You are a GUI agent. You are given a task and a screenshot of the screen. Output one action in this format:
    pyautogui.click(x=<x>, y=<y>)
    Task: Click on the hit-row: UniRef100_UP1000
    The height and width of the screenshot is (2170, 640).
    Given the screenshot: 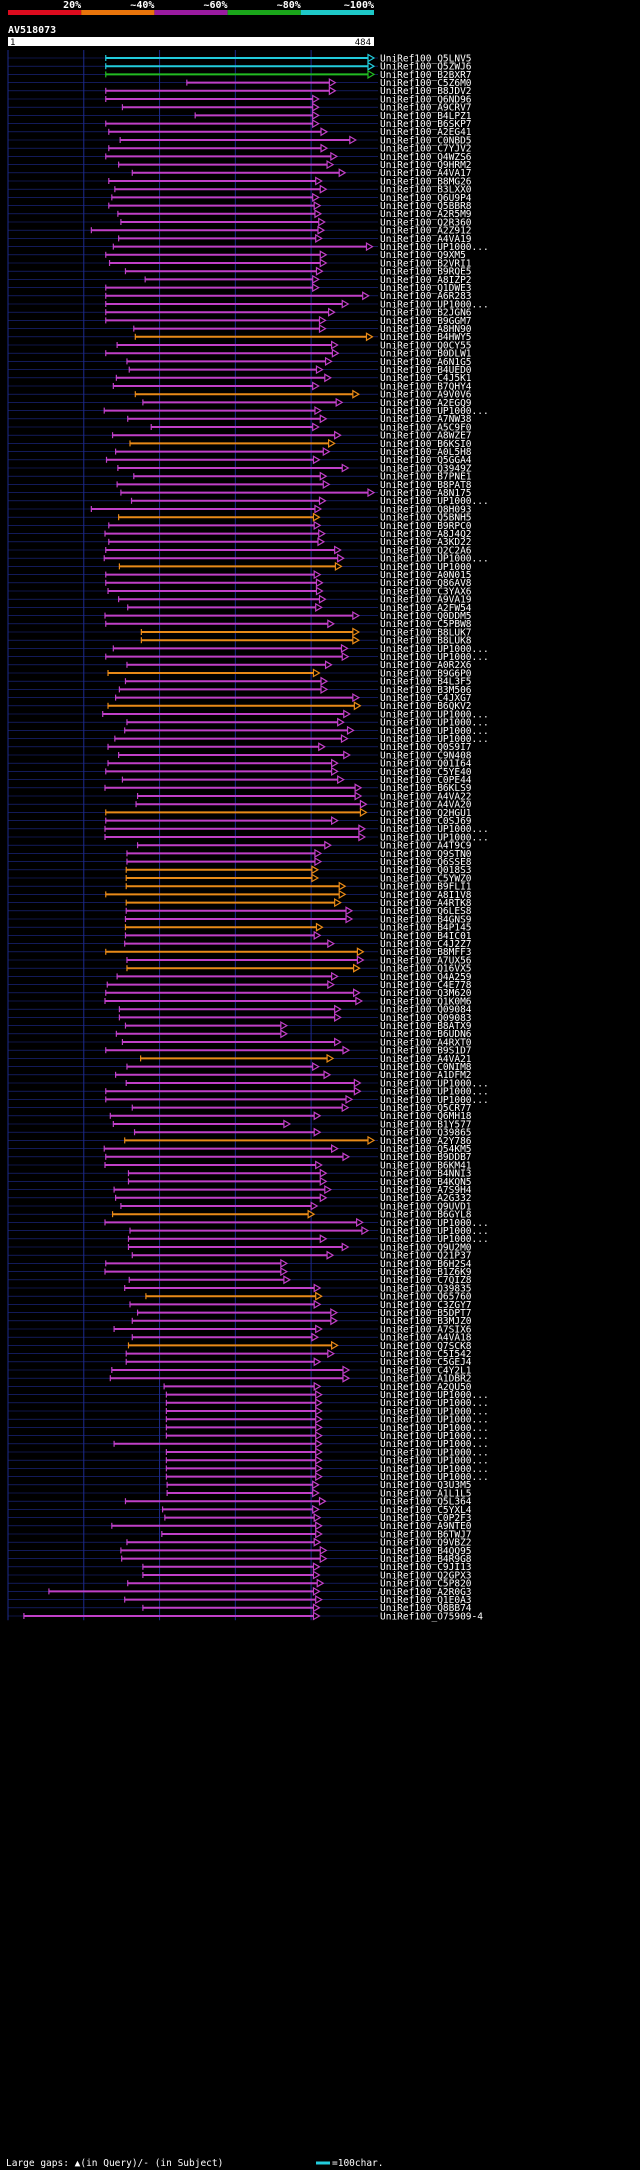 What is the action you would take?
    pyautogui.click(x=240, y=567)
    